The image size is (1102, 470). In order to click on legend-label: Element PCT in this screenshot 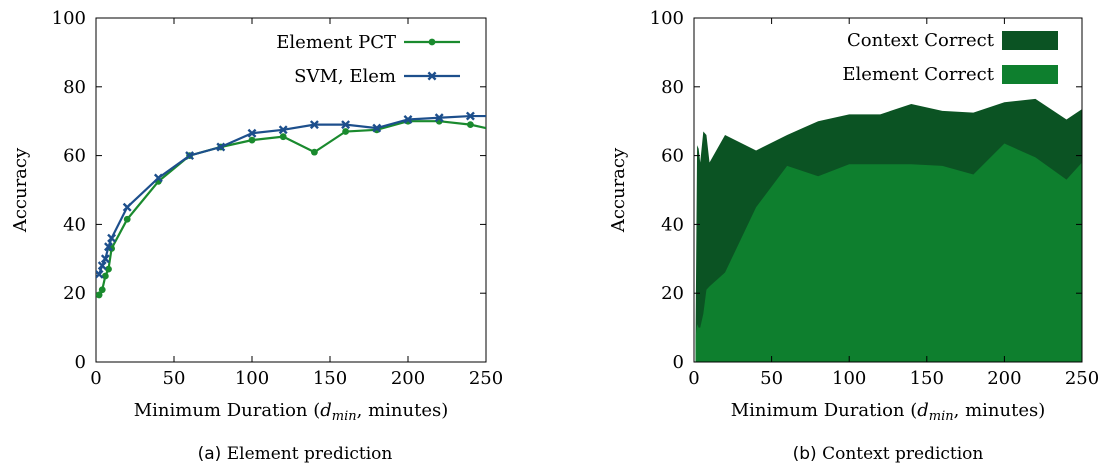, I will do `click(336, 42)`.